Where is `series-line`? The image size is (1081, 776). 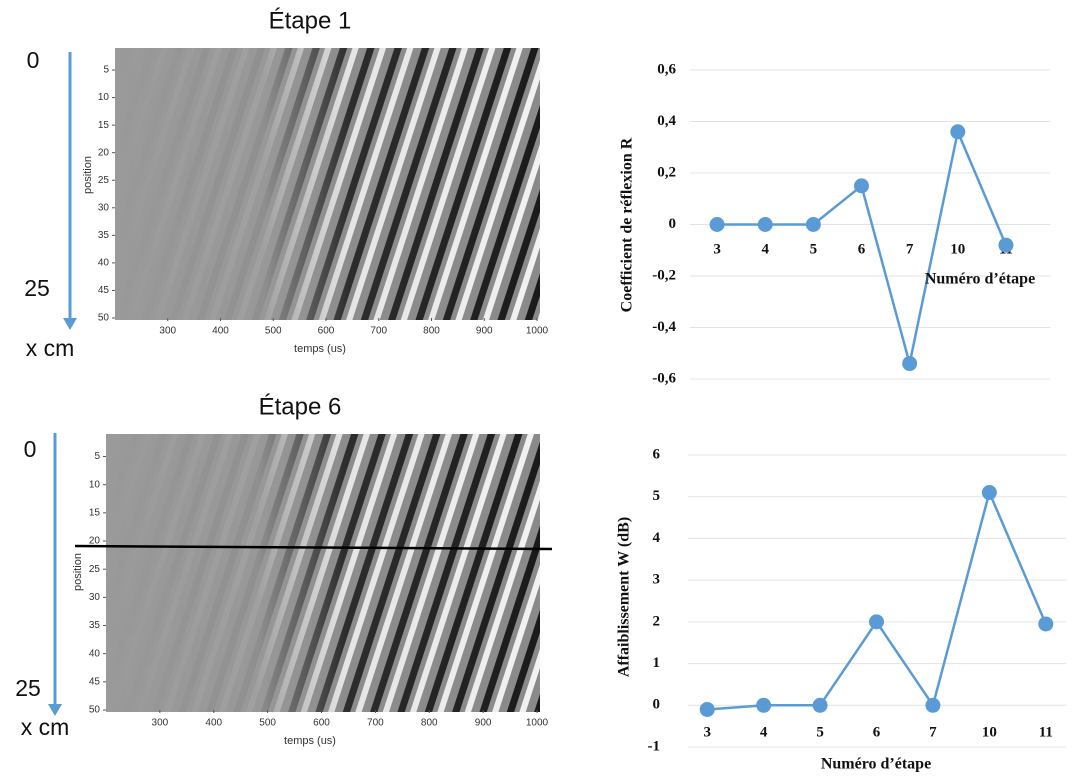 series-line is located at coordinates (877, 599).